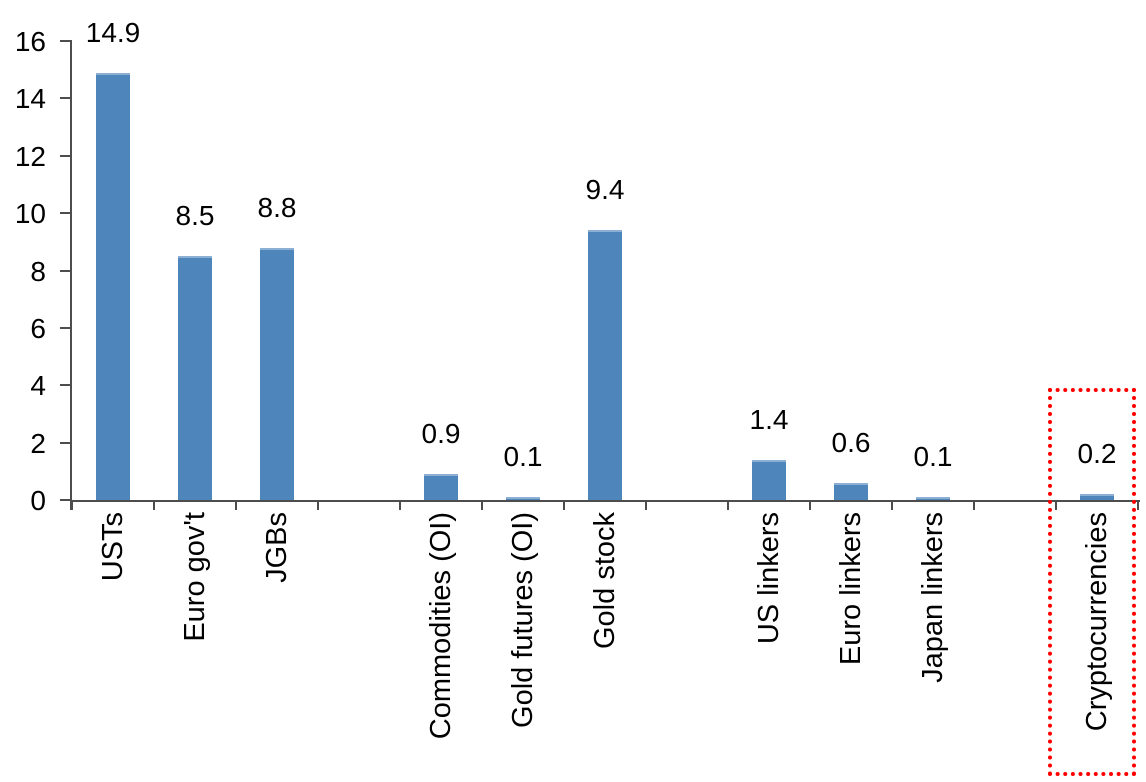 The height and width of the screenshot is (782, 1146). I want to click on y-axis-tick-label: 0, so click(38, 500).